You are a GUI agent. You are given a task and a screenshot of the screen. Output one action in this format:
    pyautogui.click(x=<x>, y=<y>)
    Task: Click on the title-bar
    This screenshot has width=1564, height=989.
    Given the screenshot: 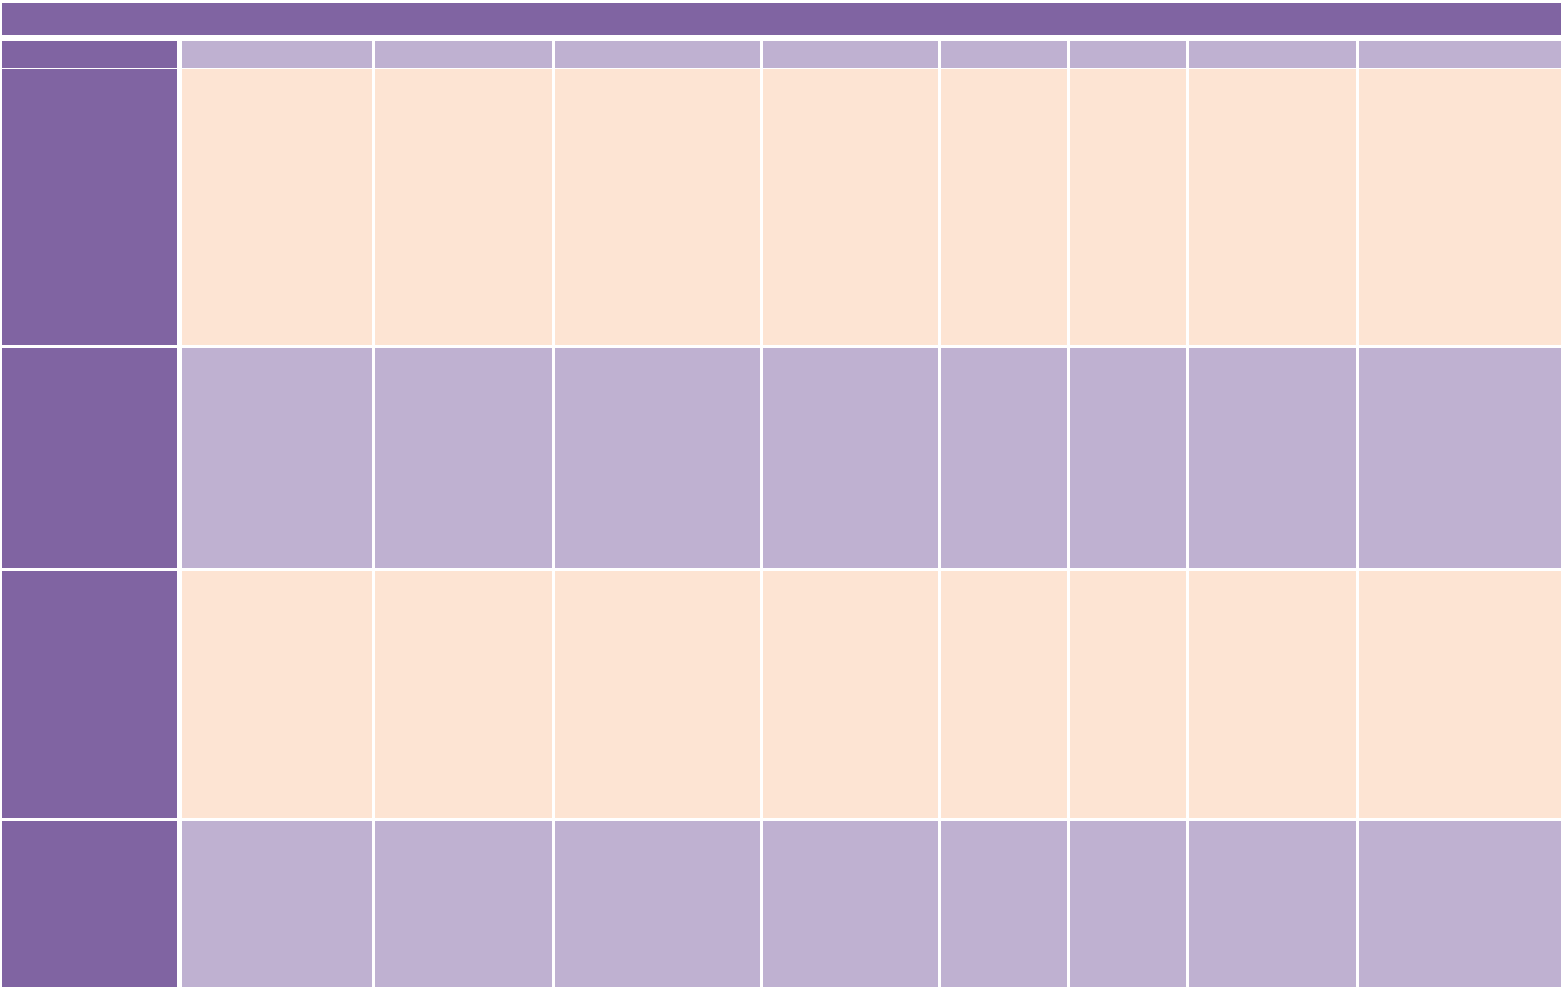 What is the action you would take?
    pyautogui.click(x=781, y=19)
    